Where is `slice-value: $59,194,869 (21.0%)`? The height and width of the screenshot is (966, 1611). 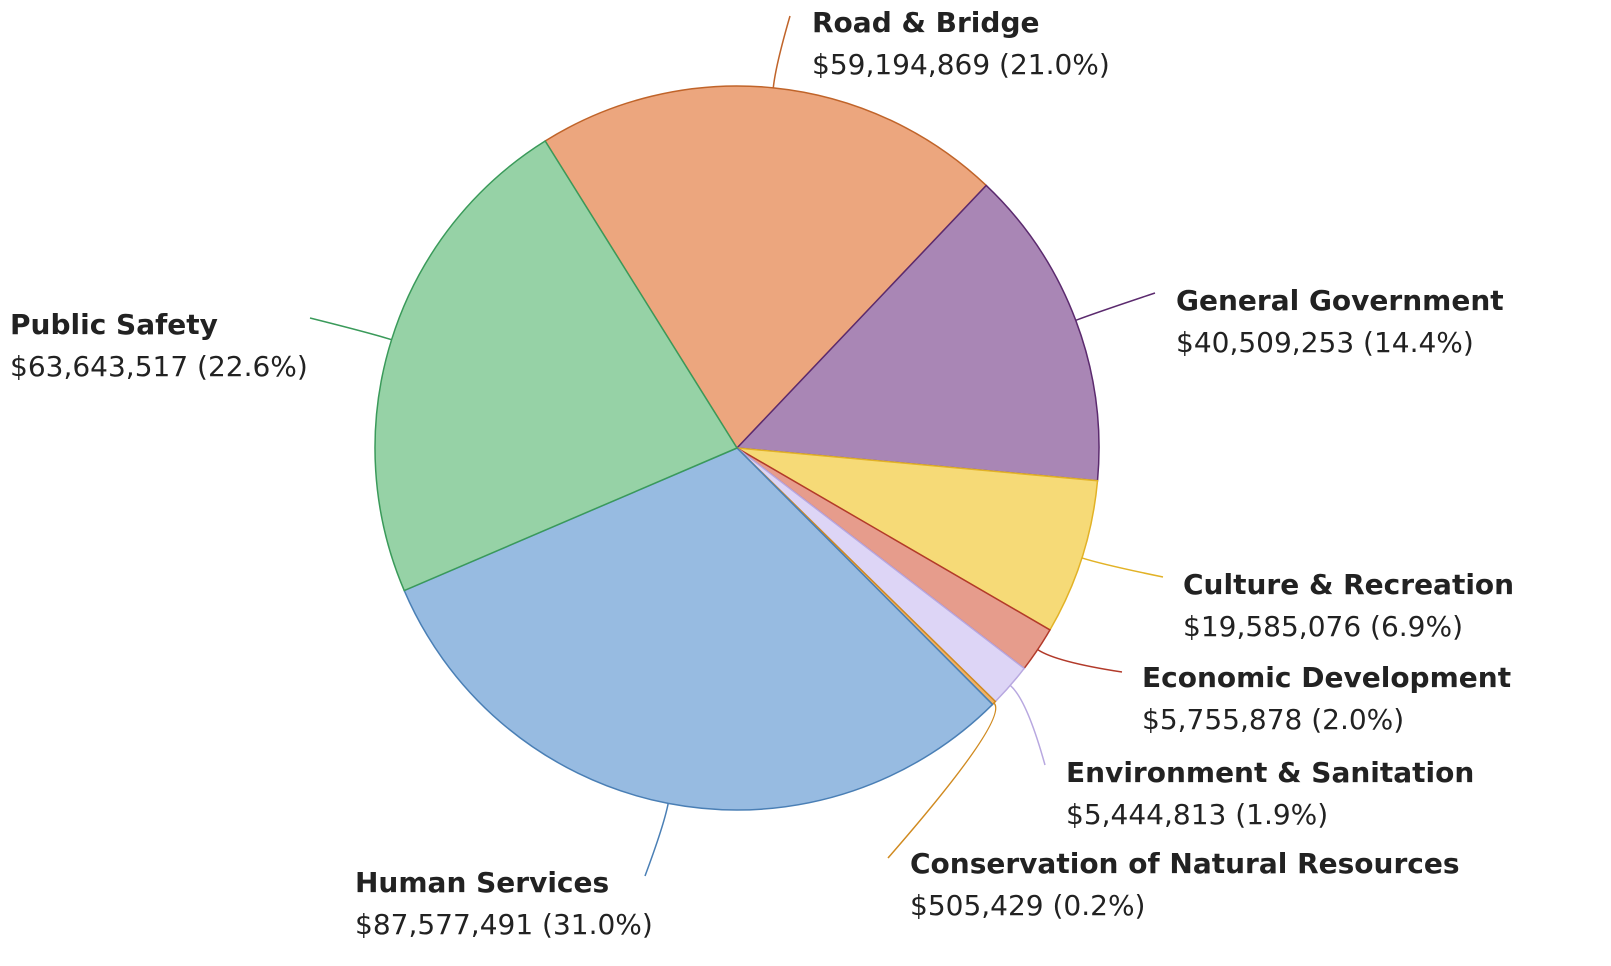
slice-value: $59,194,869 (21.0%) is located at coordinates (961, 64).